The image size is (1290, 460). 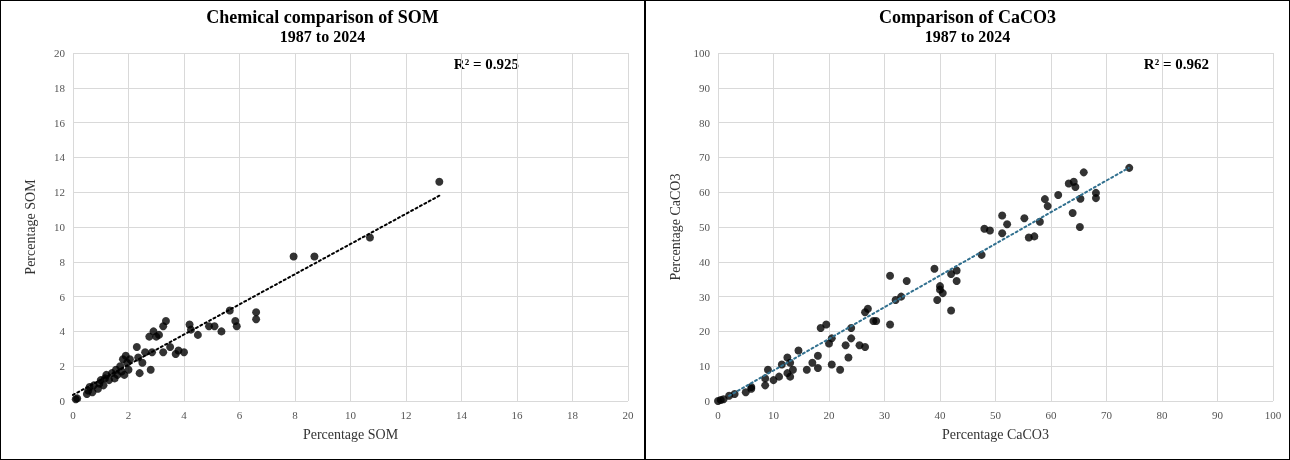 I want to click on y-axis-title: Percentage CaCO3, so click(x=675, y=227).